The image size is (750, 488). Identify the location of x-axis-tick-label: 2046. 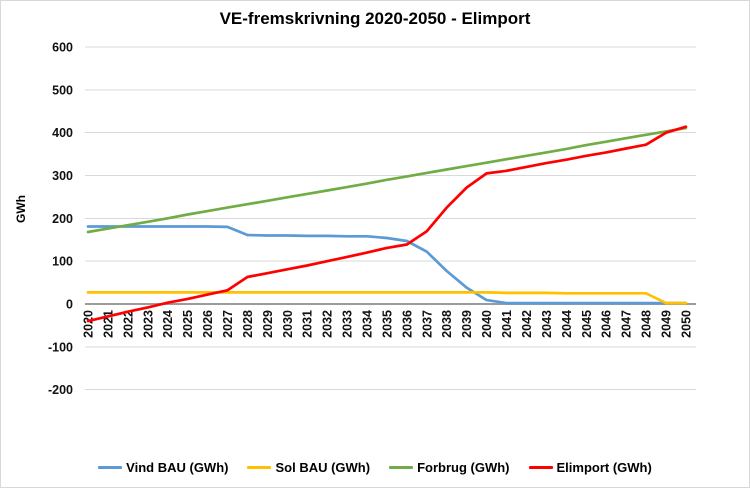
(607, 324).